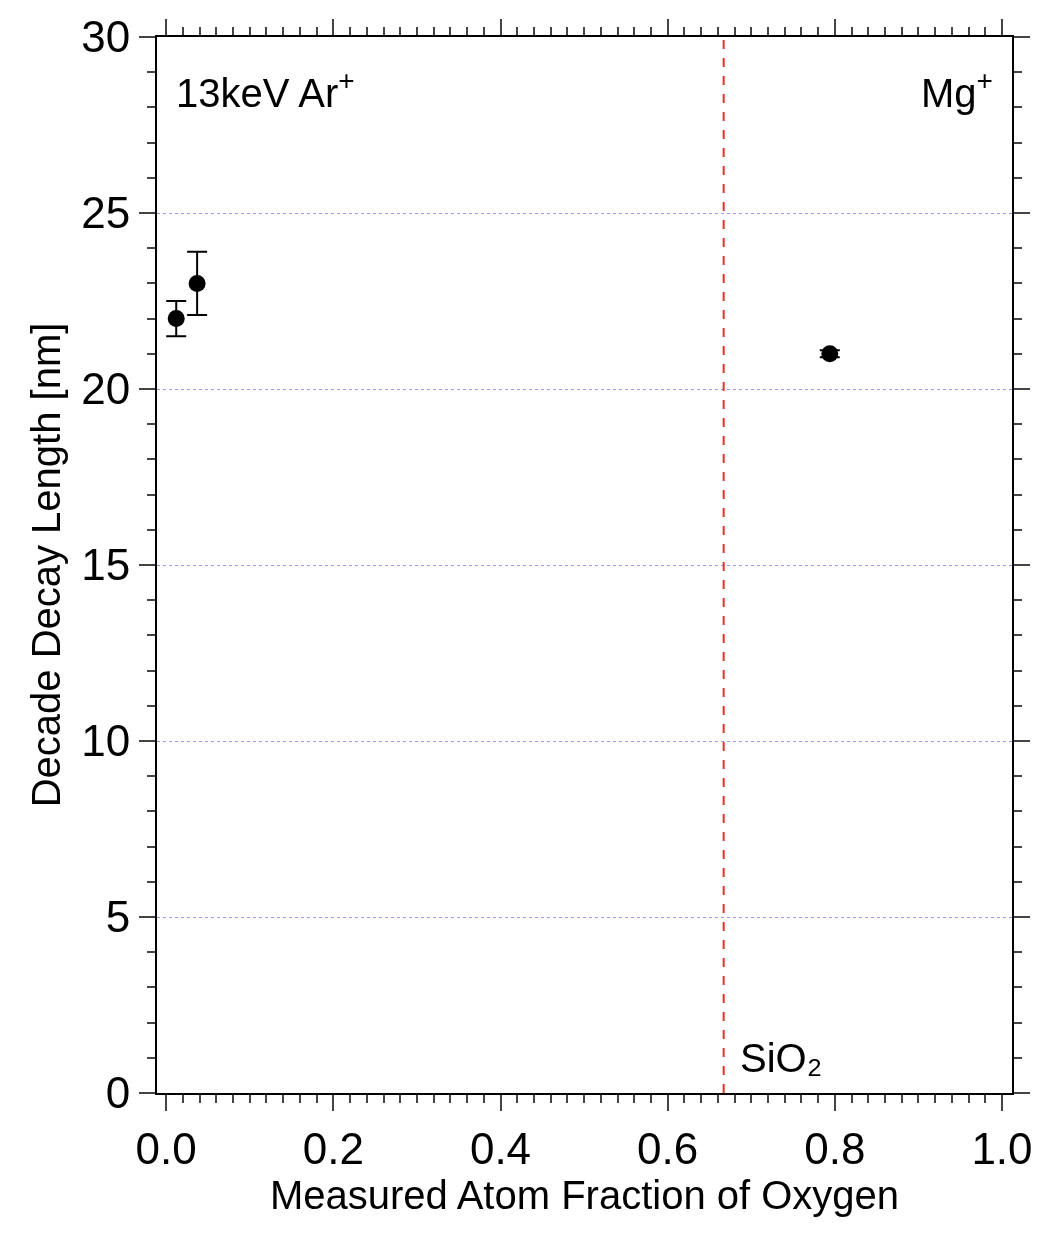  I want to click on y-tick-label: 5, so click(118, 917).